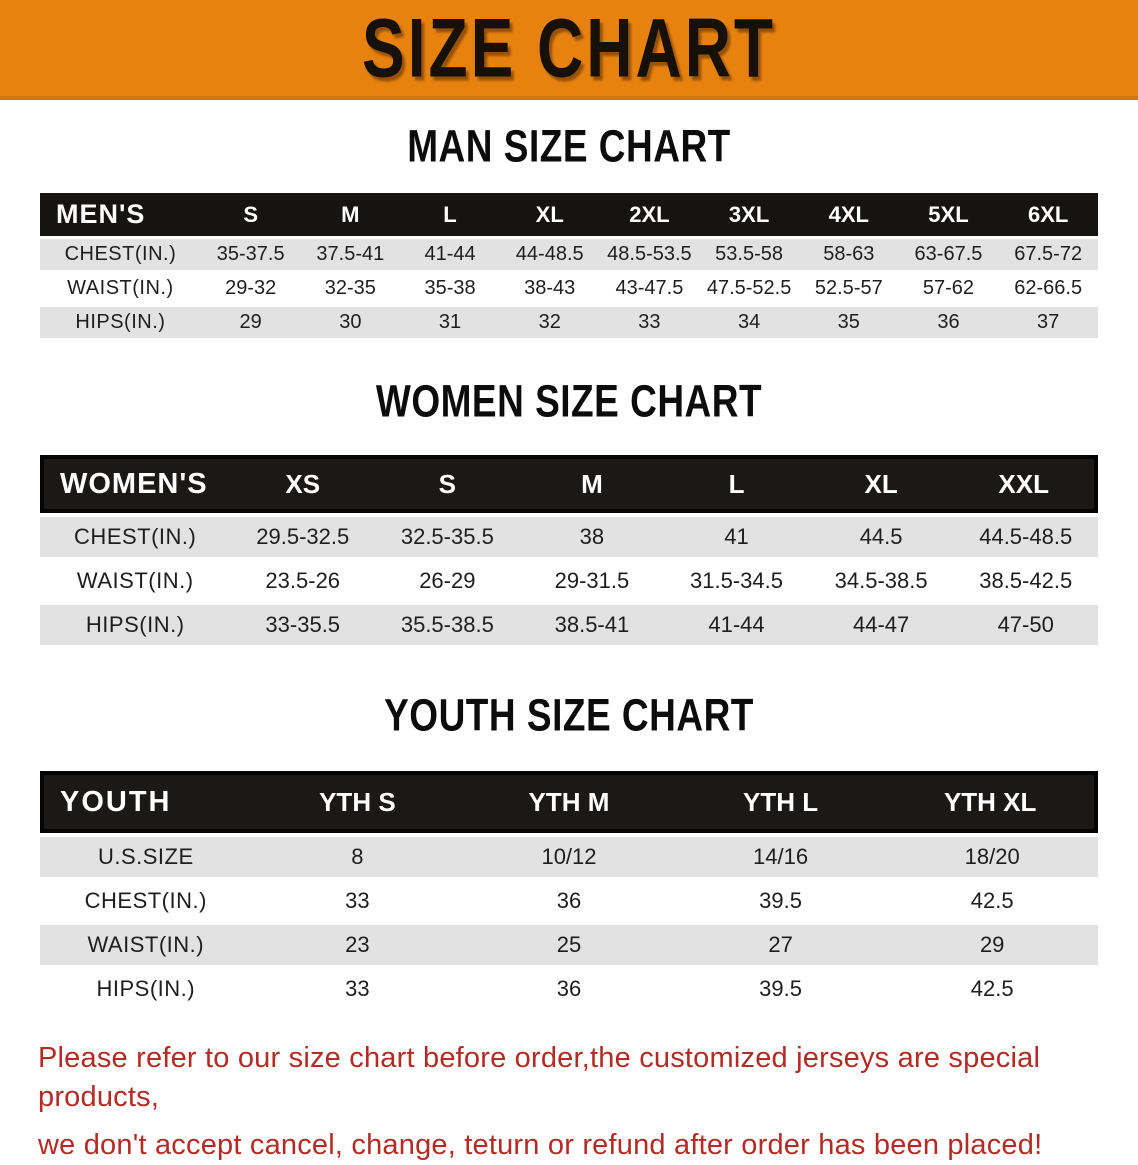  I want to click on size-column-header: 4XL, so click(848, 214).